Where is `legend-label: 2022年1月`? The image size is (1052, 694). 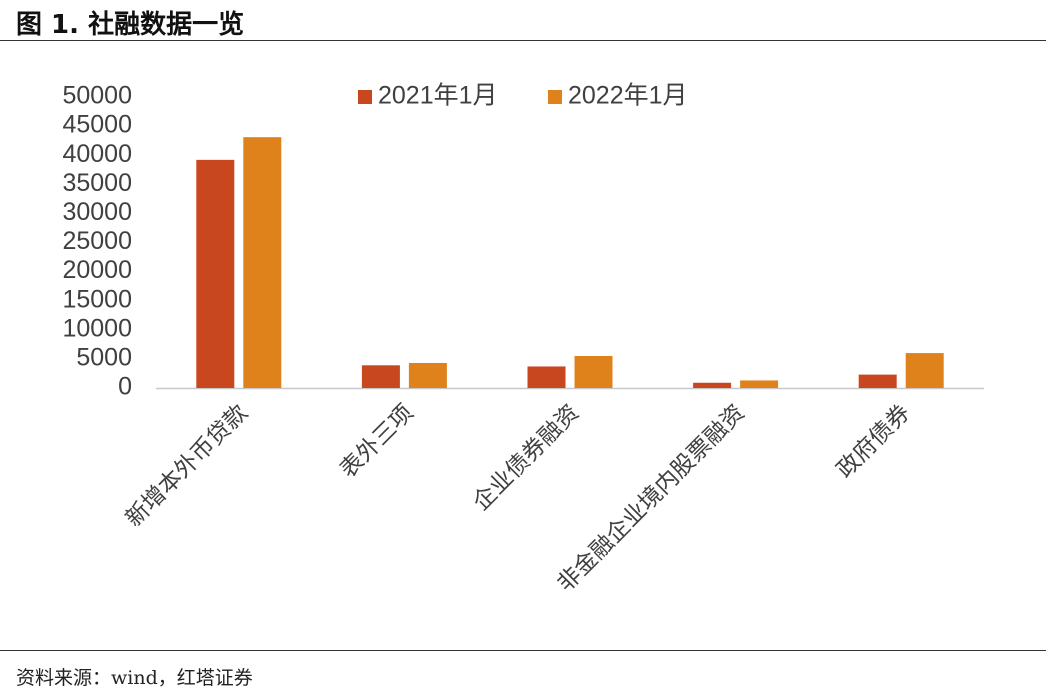
legend-label: 2022年1月 is located at coordinates (628, 96).